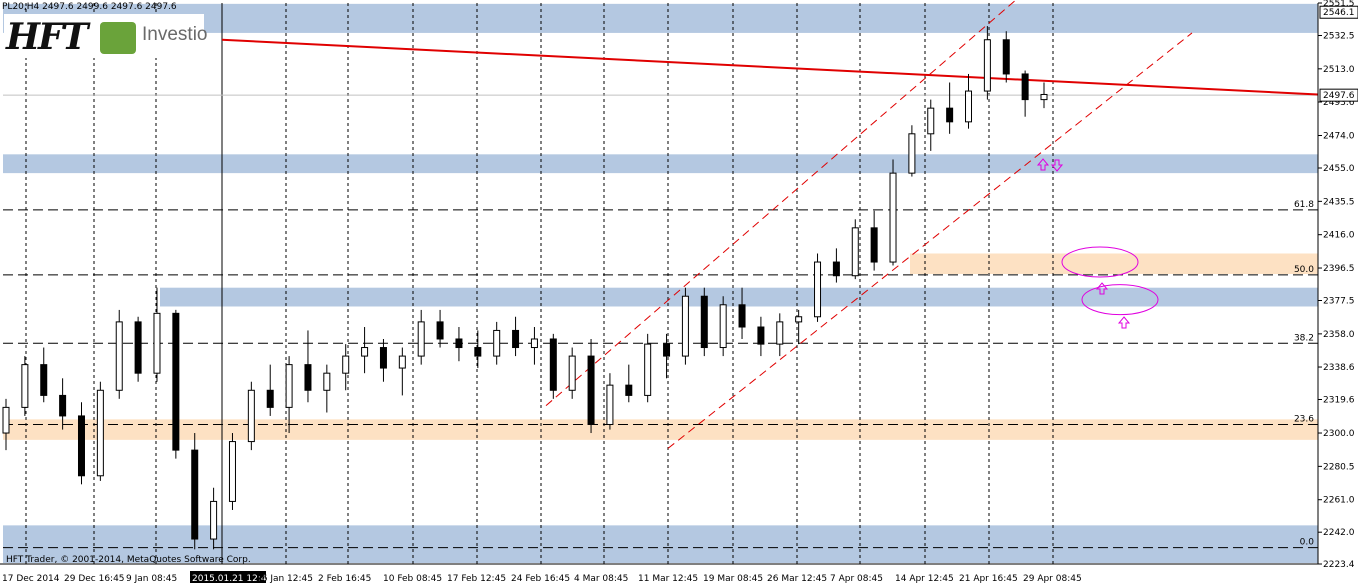 The height and width of the screenshot is (586, 1358). I want to click on y-tick-label: 2455.0, so click(1339, 169).